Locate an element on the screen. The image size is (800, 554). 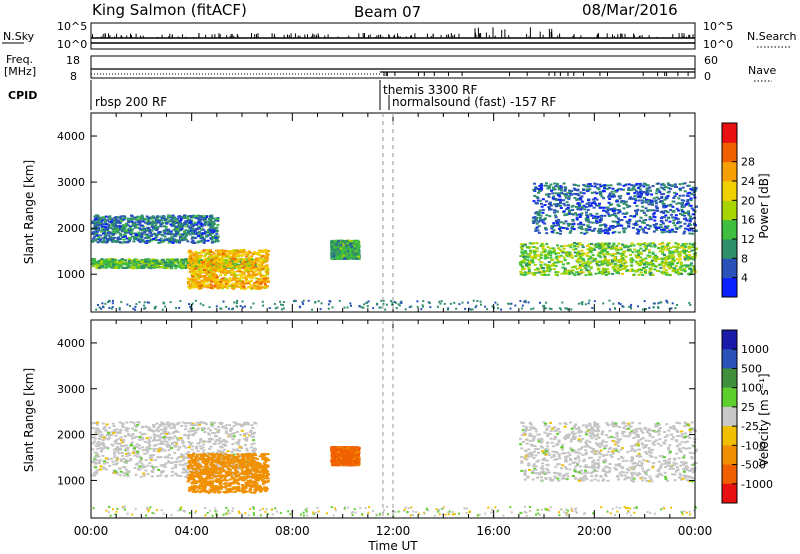
date-title: 08/Mar/2016 is located at coordinates (630, 10).